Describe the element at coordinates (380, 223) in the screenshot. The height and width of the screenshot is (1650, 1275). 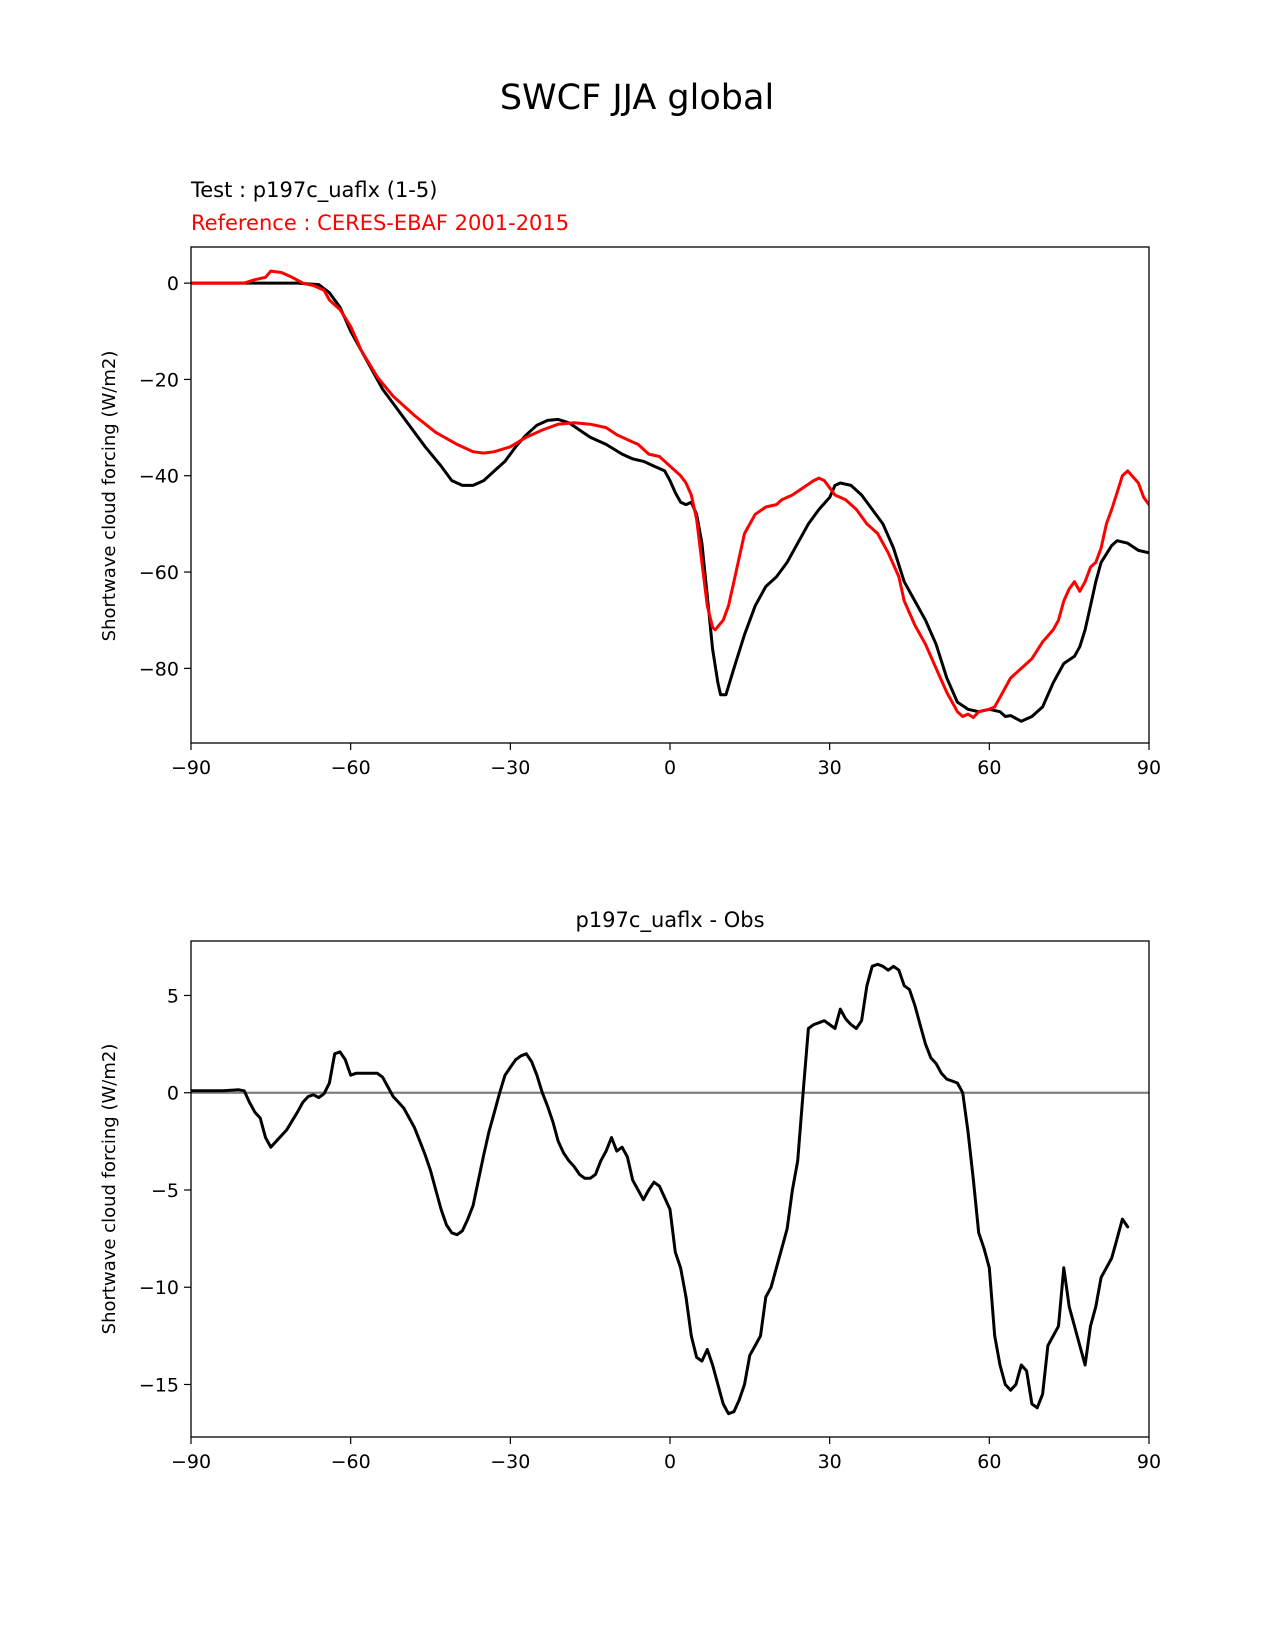
I see `reference-label: Reference : CERES-EBAF 2001-2015` at that location.